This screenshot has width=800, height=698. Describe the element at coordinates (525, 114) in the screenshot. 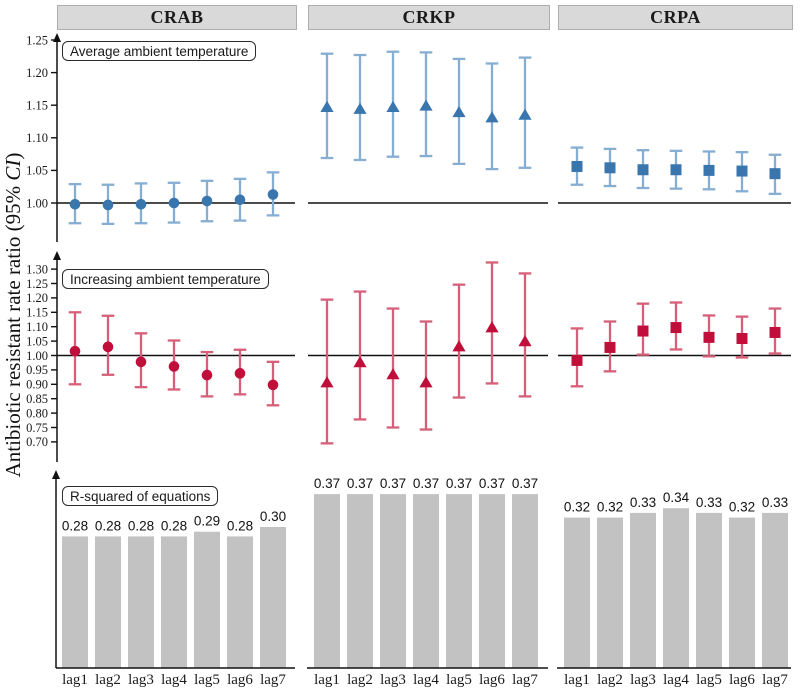

I see `marker-crkp-row1-lag7` at that location.